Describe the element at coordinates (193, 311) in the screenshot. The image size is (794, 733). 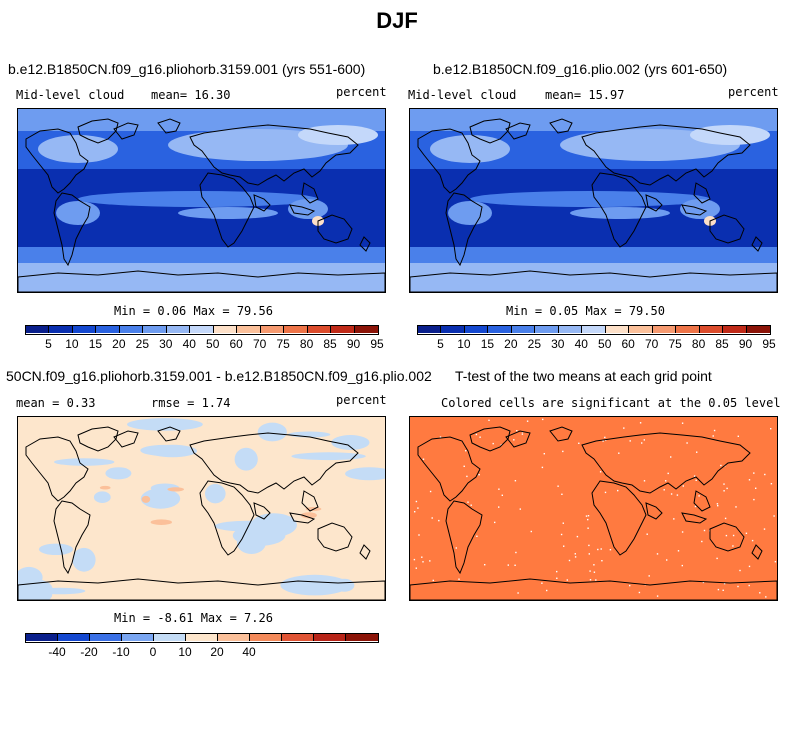
I see `panel-1-min-max: Min = 0.06 Max = 79.56` at that location.